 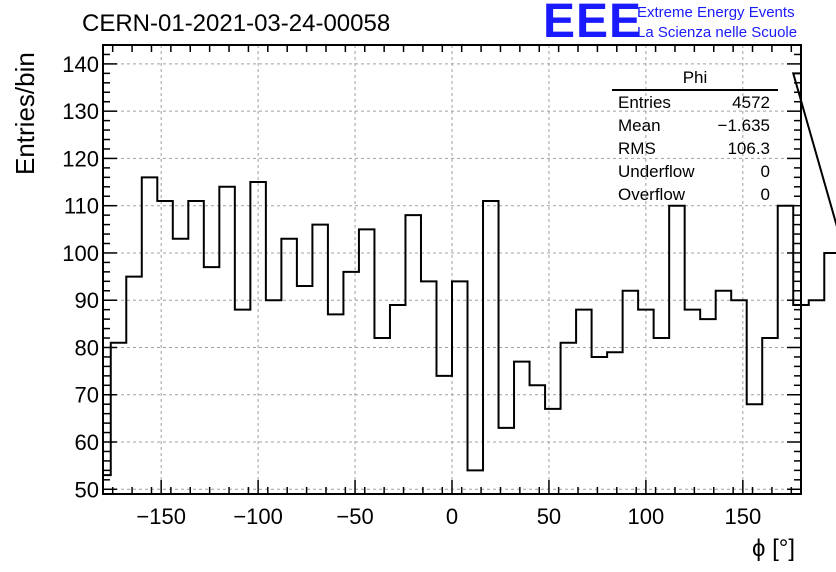 What do you see at coordinates (644, 102) in the screenshot?
I see `stats-label: Entries` at bounding box center [644, 102].